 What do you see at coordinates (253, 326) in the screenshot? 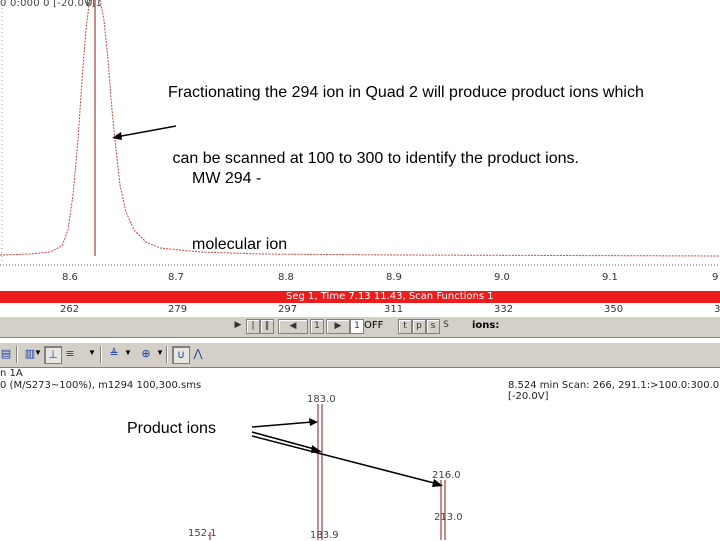
I see `first-scan-button: |` at bounding box center [253, 326].